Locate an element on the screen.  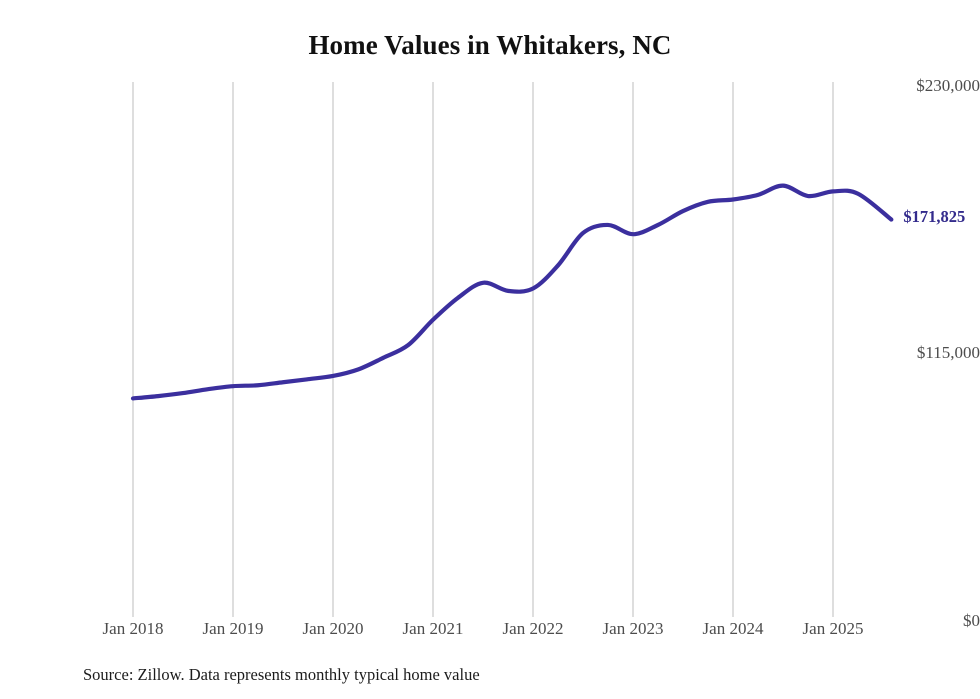
x-axis-tick-jan-2023: Jan 2023 is located at coordinates (633, 628).